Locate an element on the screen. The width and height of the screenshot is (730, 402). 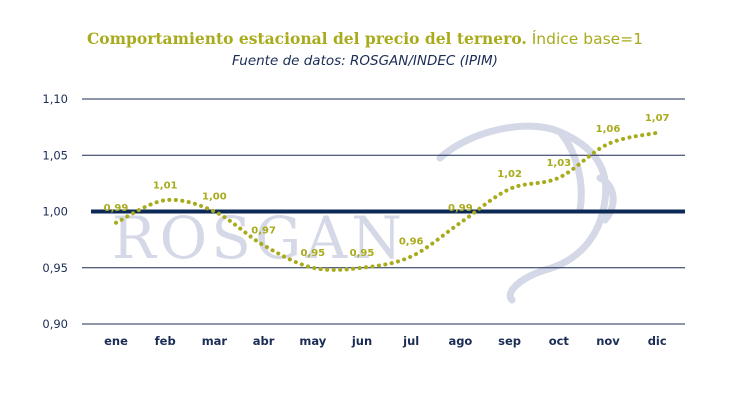
data-label: 1,02 is located at coordinates (509, 174).